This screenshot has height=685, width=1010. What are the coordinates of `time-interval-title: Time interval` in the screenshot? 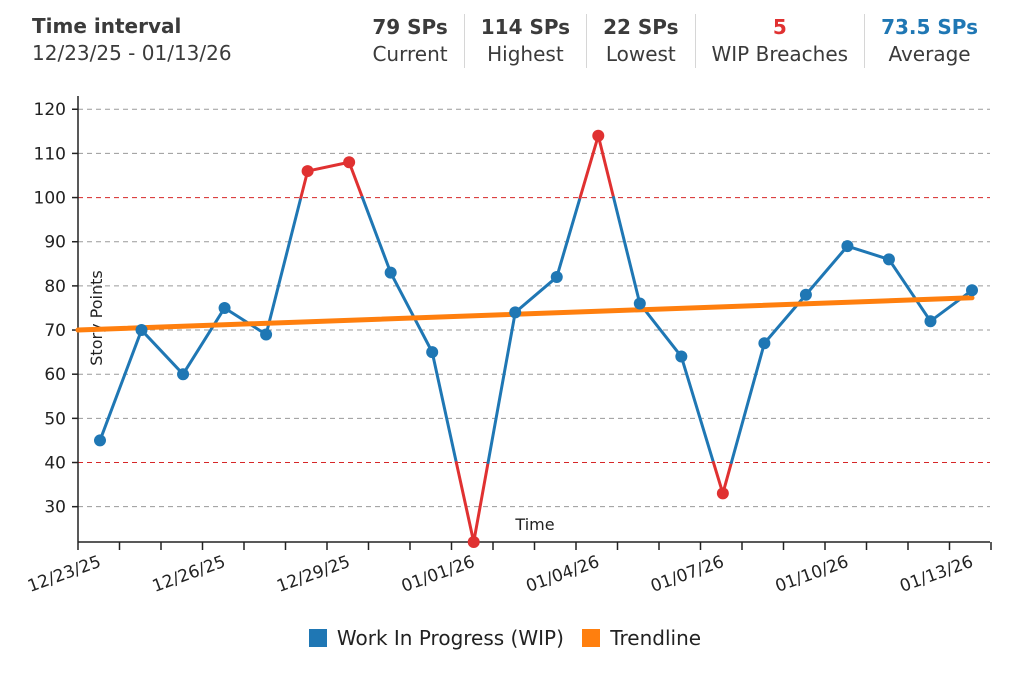 It's located at (107, 26).